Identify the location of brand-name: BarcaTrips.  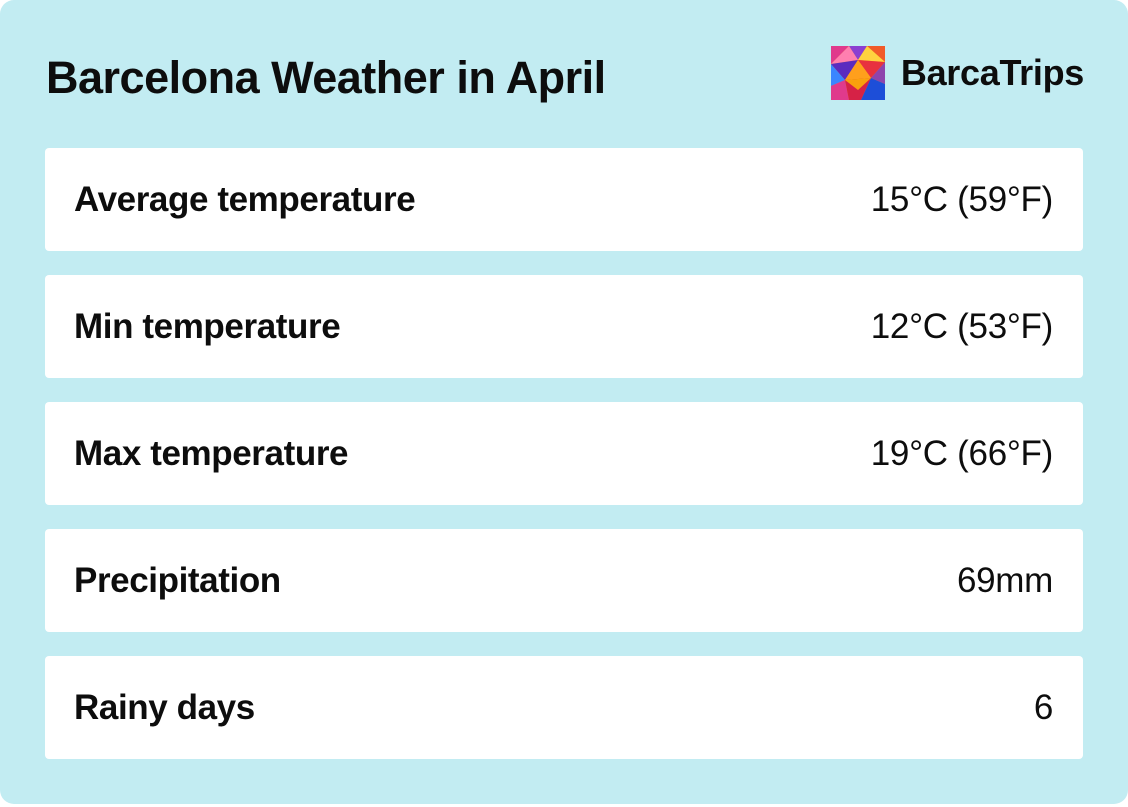
(992, 72).